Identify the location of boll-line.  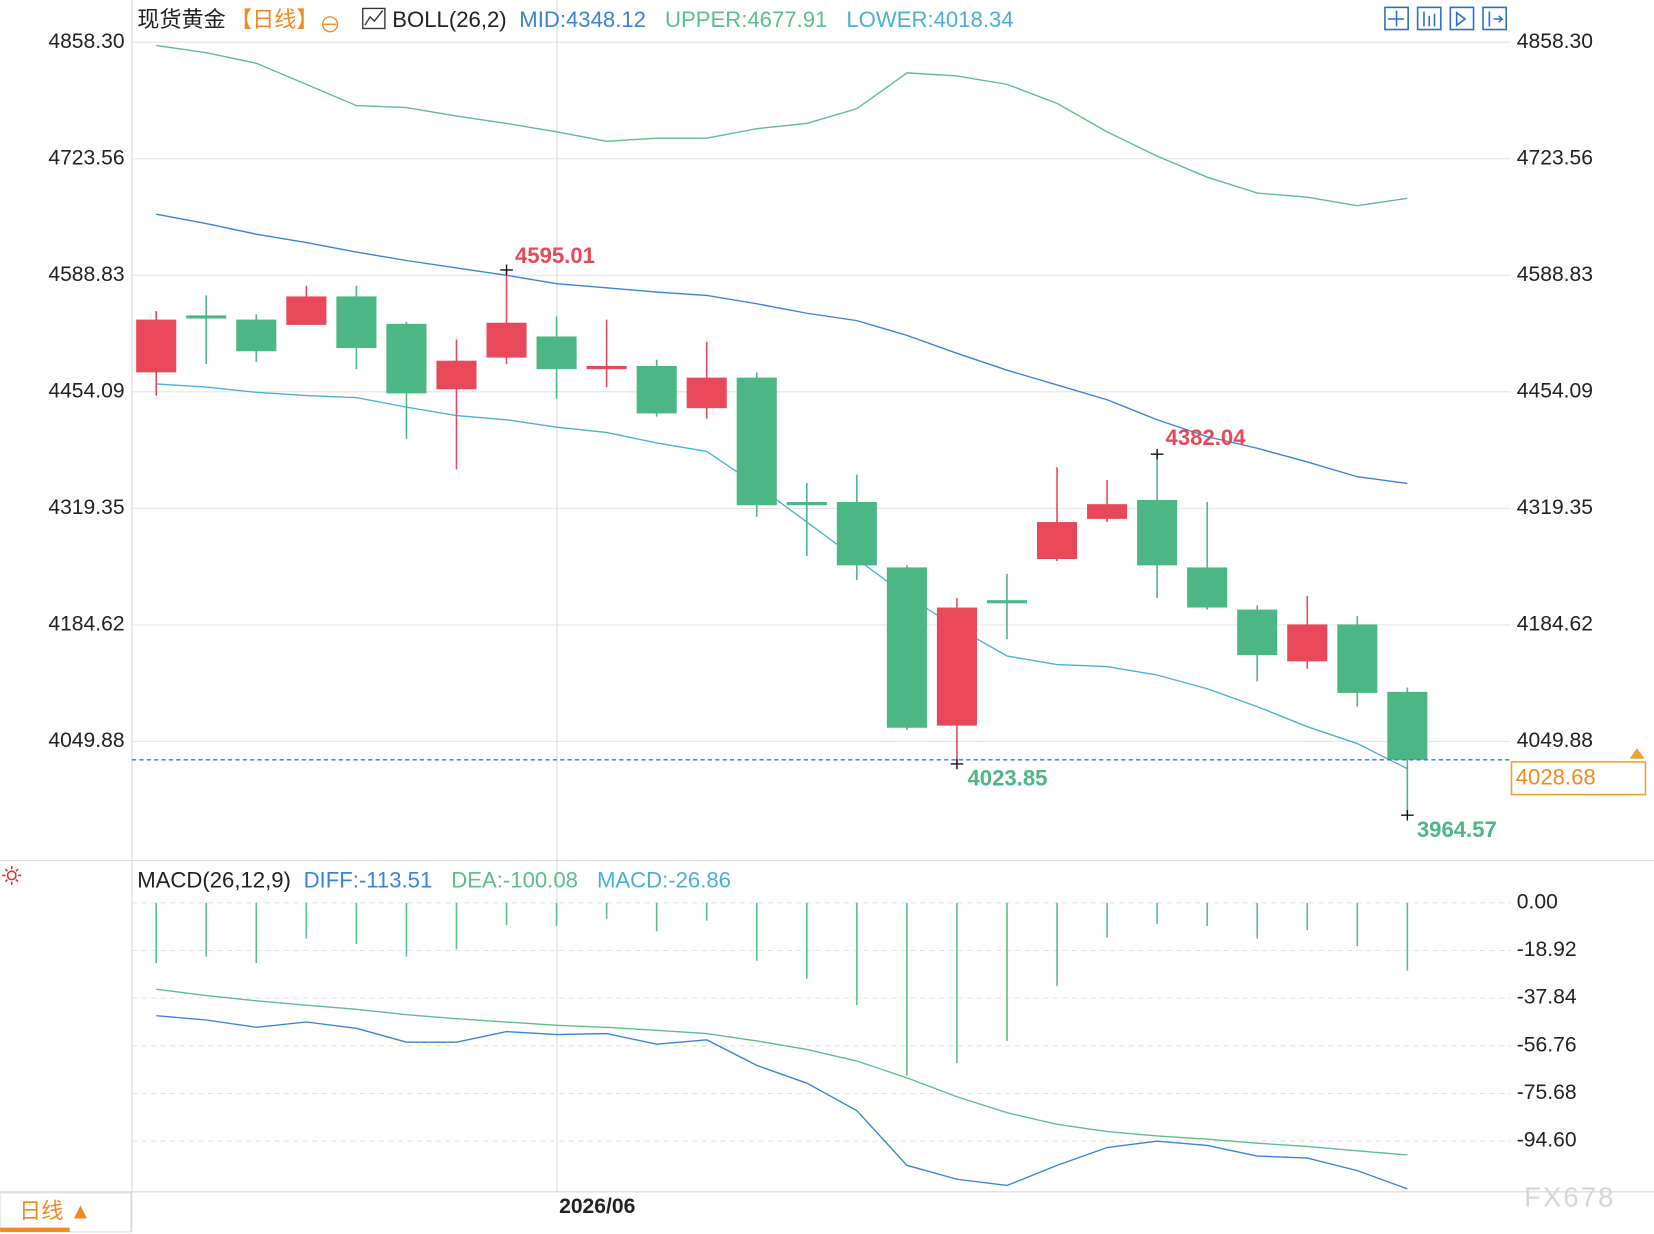
(782, 125).